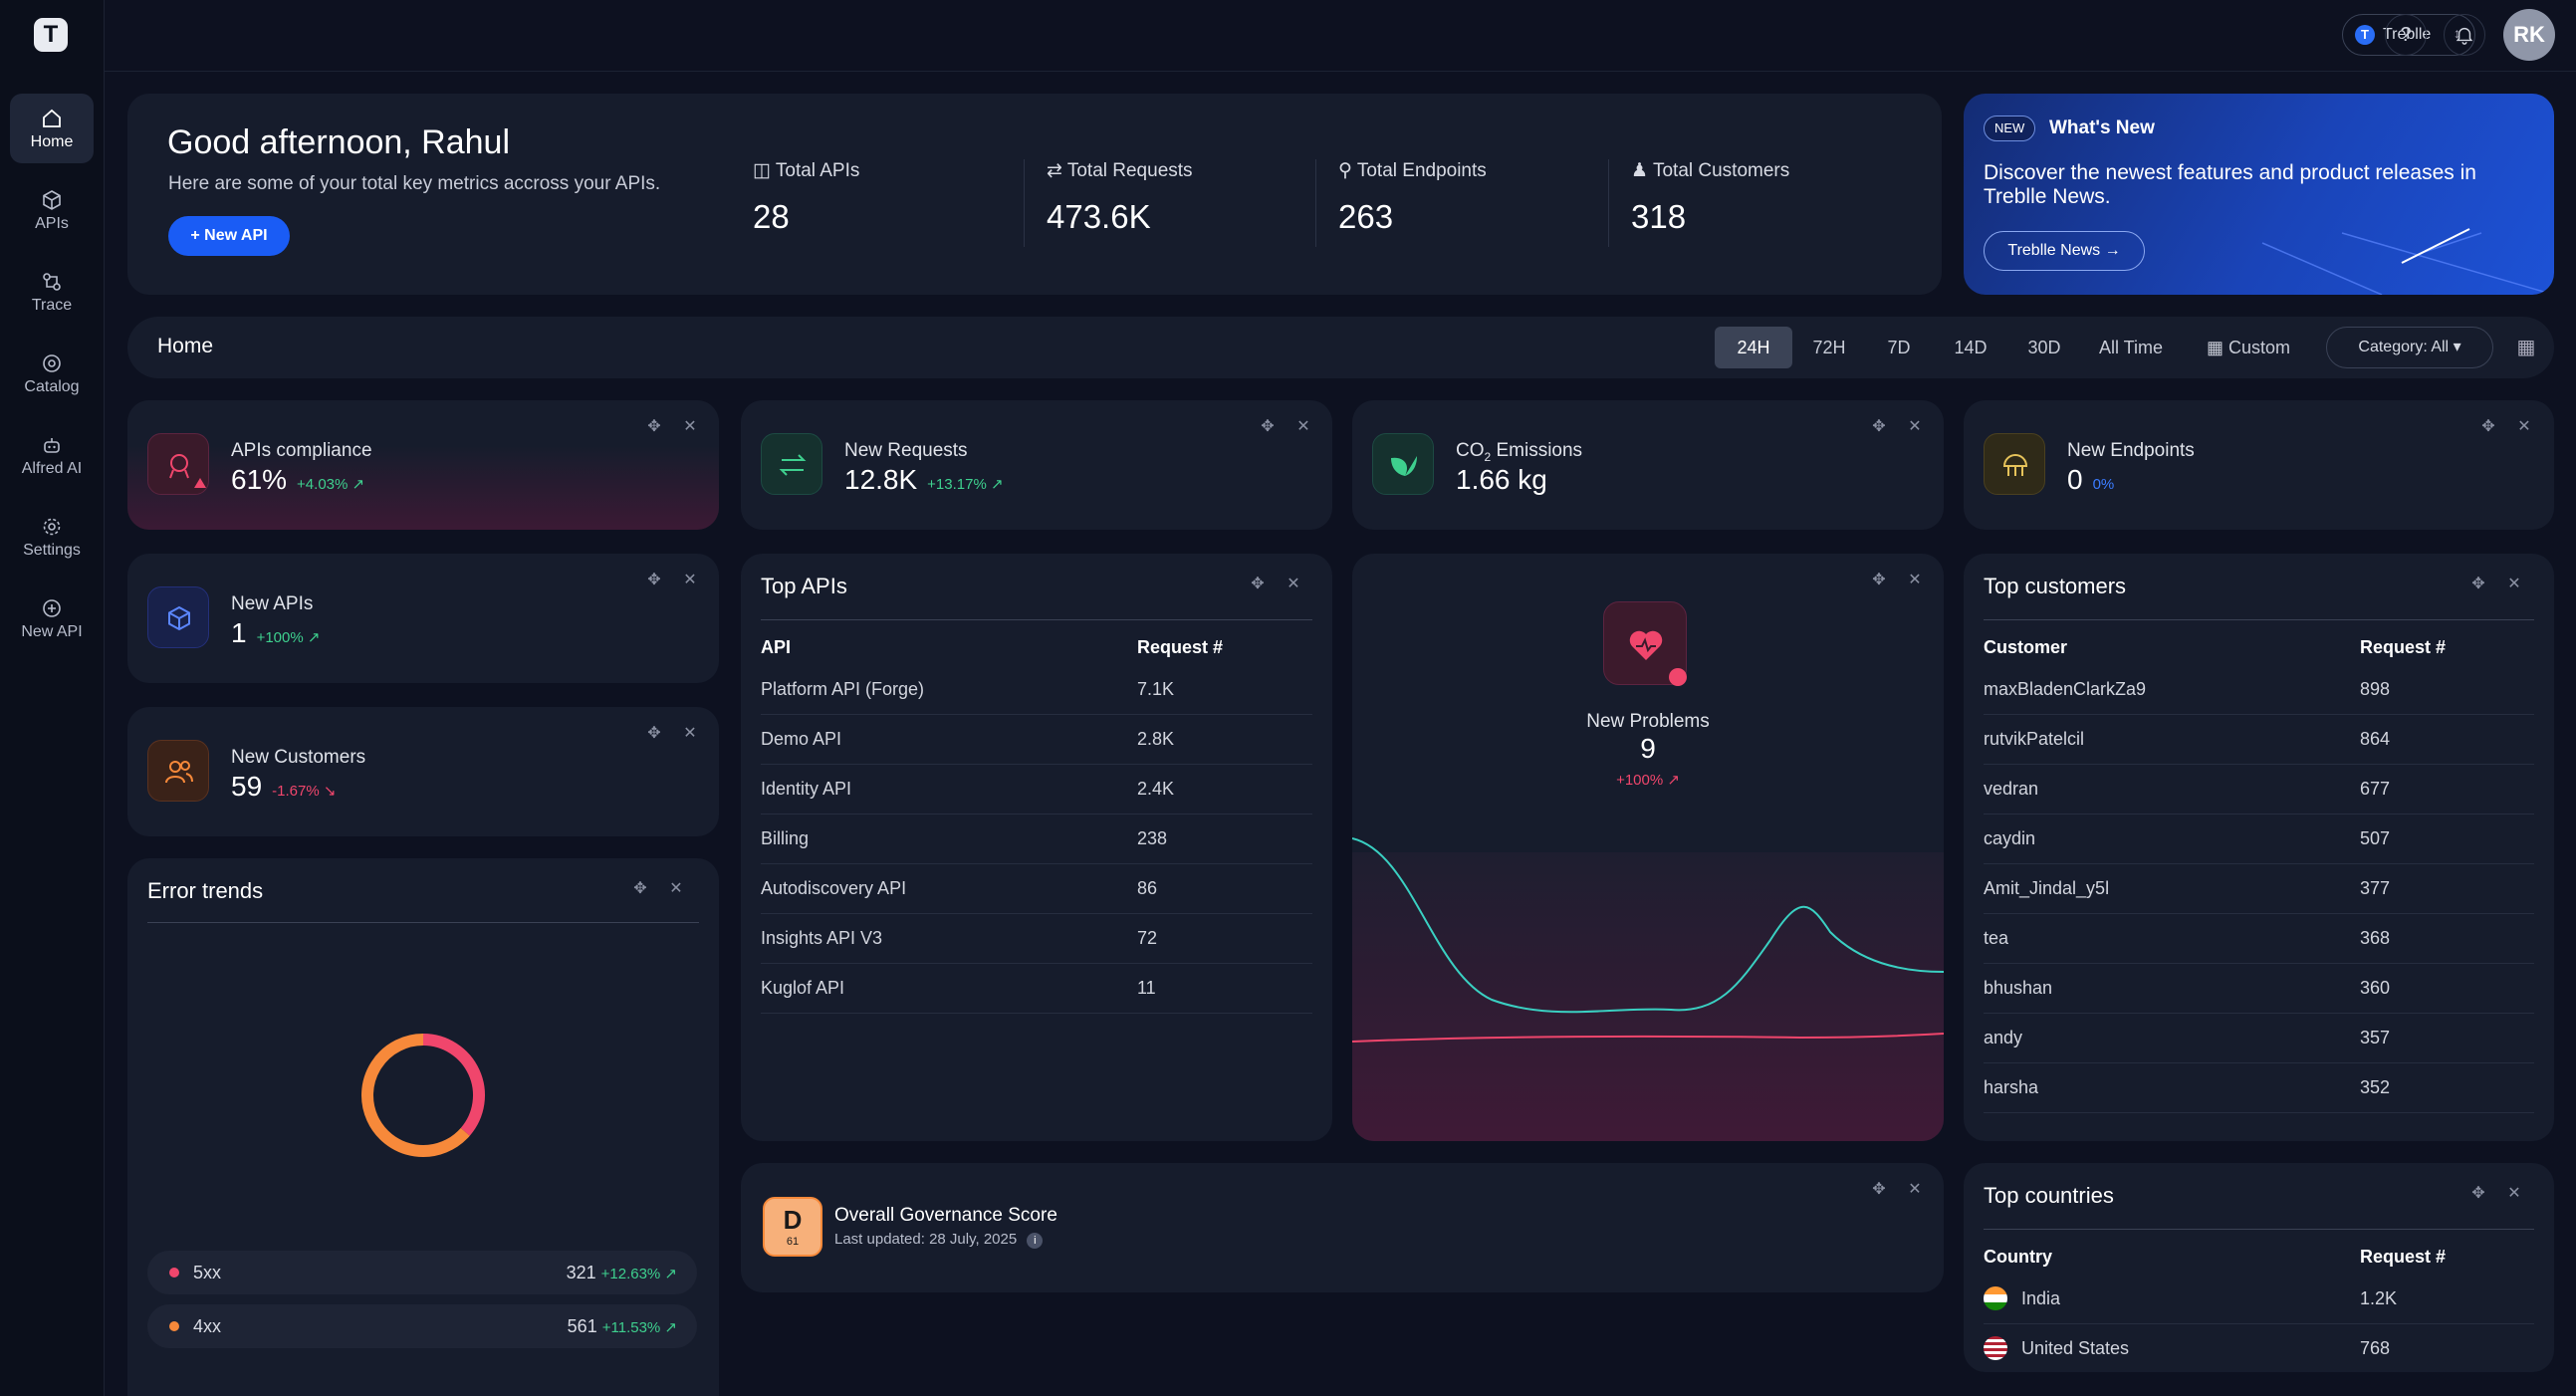 The image size is (2576, 1396). Describe the element at coordinates (2259, 790) in the screenshot. I see `table-row: vedran 677` at that location.